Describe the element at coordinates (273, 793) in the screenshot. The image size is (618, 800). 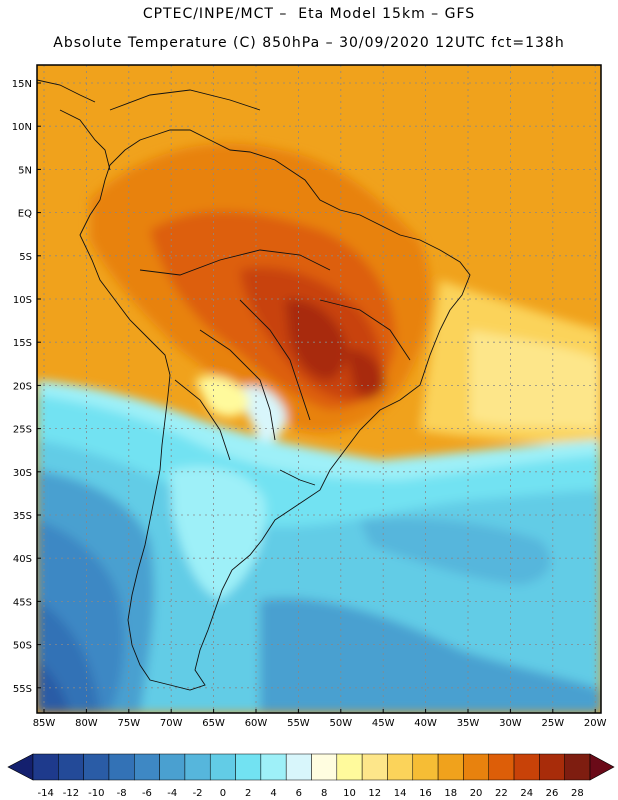
I see `colorbar-label: 4` at that location.